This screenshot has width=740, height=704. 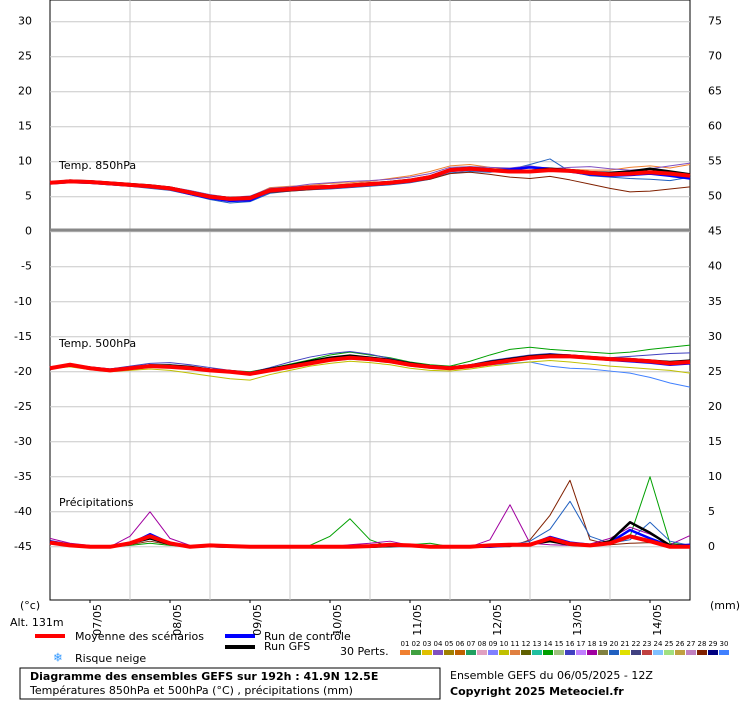 I want to click on x-tick-label: 09/05, so click(x=257, y=620).